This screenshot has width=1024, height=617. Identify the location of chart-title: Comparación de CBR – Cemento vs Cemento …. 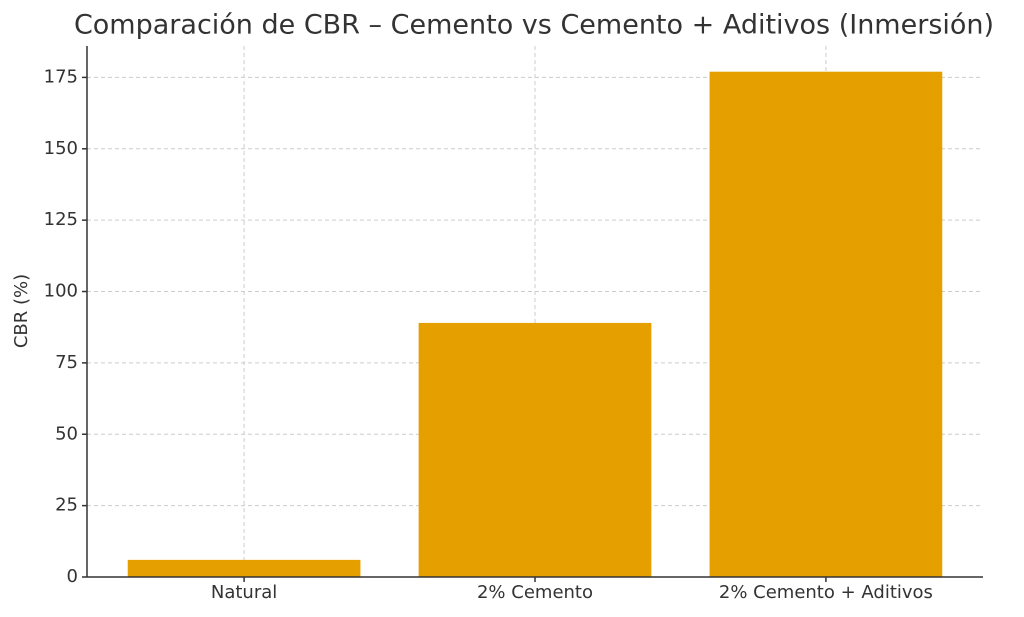
(534, 25).